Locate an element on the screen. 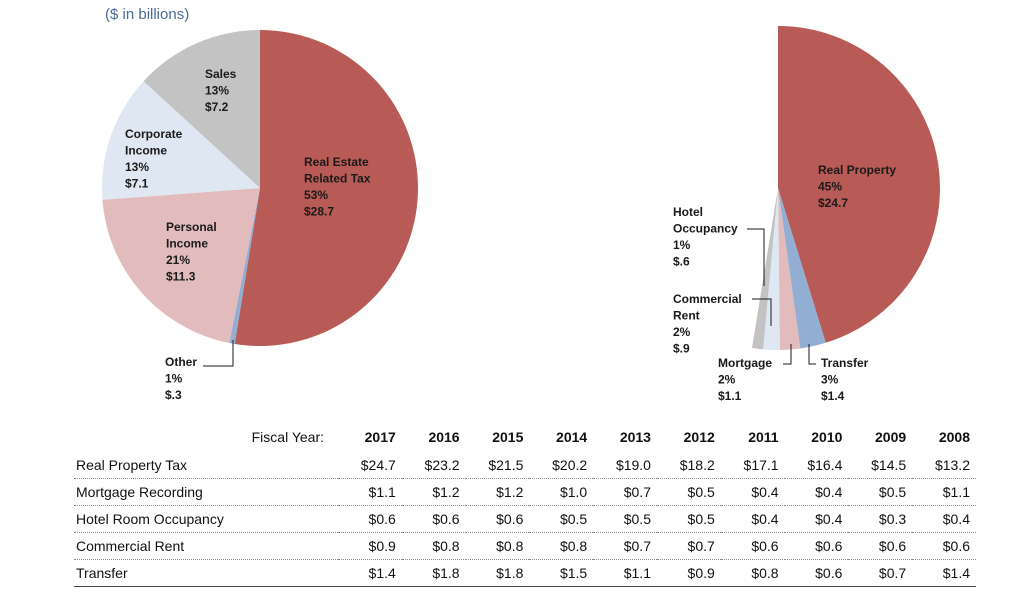 The image size is (1024, 600). column-header-2015: 2015 is located at coordinates (508, 437).